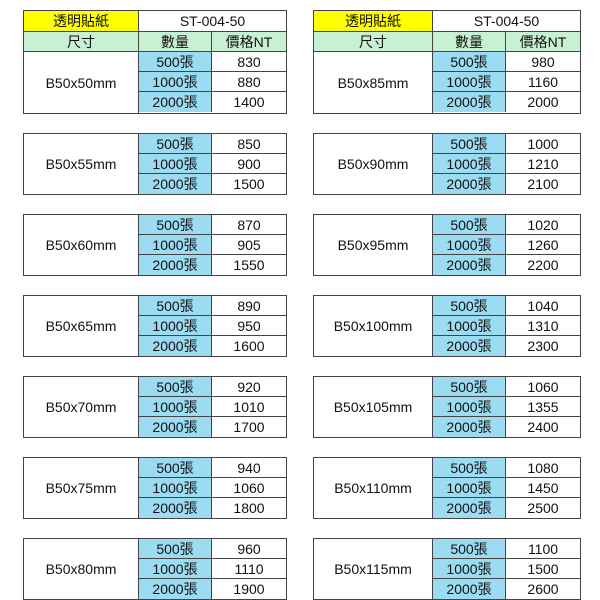  Describe the element at coordinates (212, 549) in the screenshot. I see `table-row: 500張 960` at that location.